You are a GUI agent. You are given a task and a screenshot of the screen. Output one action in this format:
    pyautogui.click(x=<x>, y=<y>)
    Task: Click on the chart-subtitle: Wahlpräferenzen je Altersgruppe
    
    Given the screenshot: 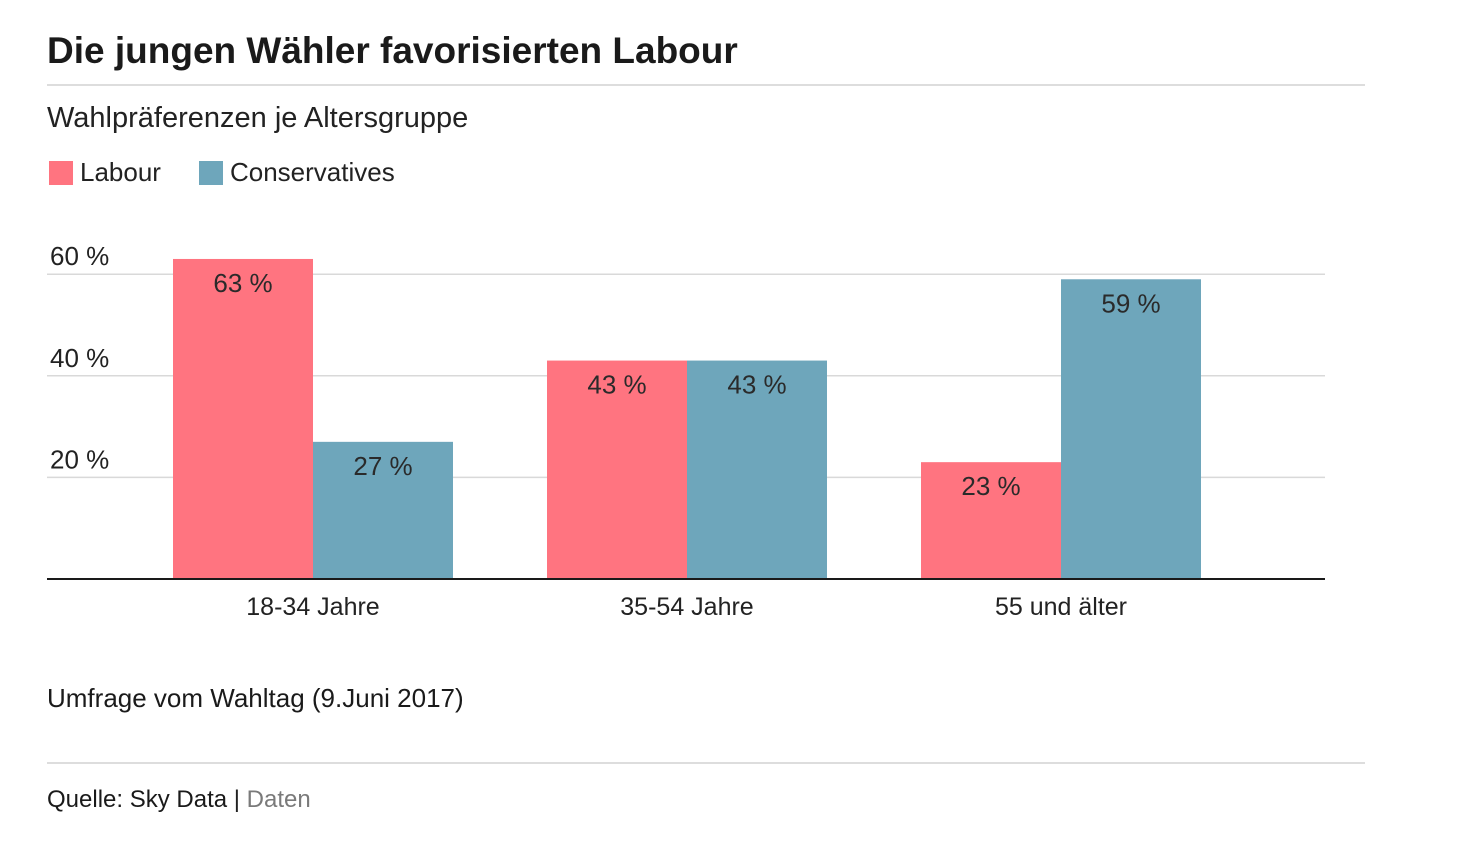 What is the action you would take?
    pyautogui.click(x=258, y=118)
    